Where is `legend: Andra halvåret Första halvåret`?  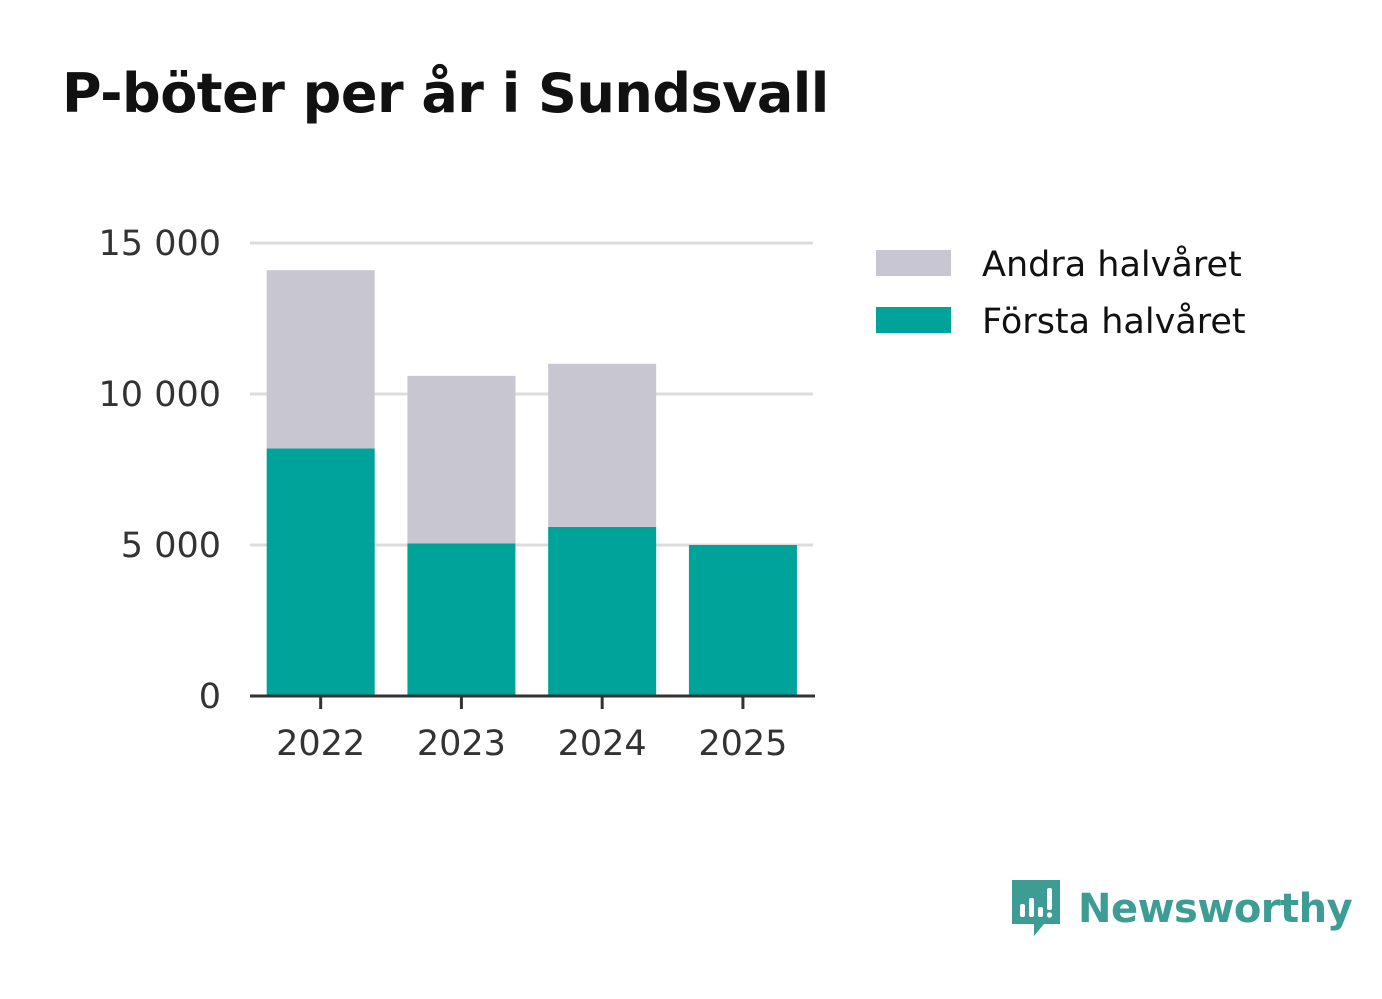 legend: Andra halvåret Första halvåret is located at coordinates (1061, 293).